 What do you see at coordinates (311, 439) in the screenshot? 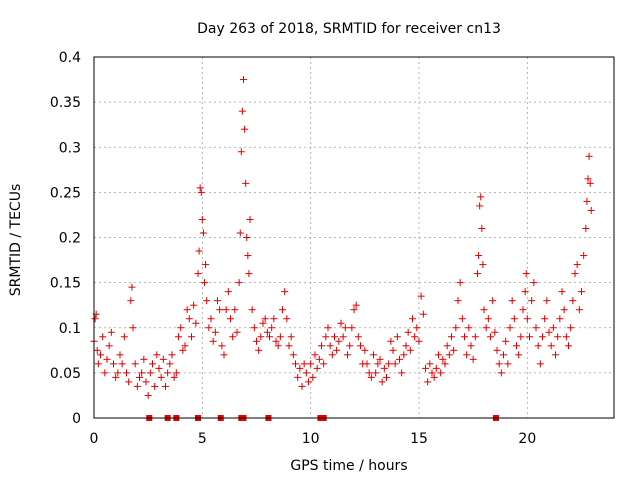
I see `x-tick-label: 10` at bounding box center [311, 439].